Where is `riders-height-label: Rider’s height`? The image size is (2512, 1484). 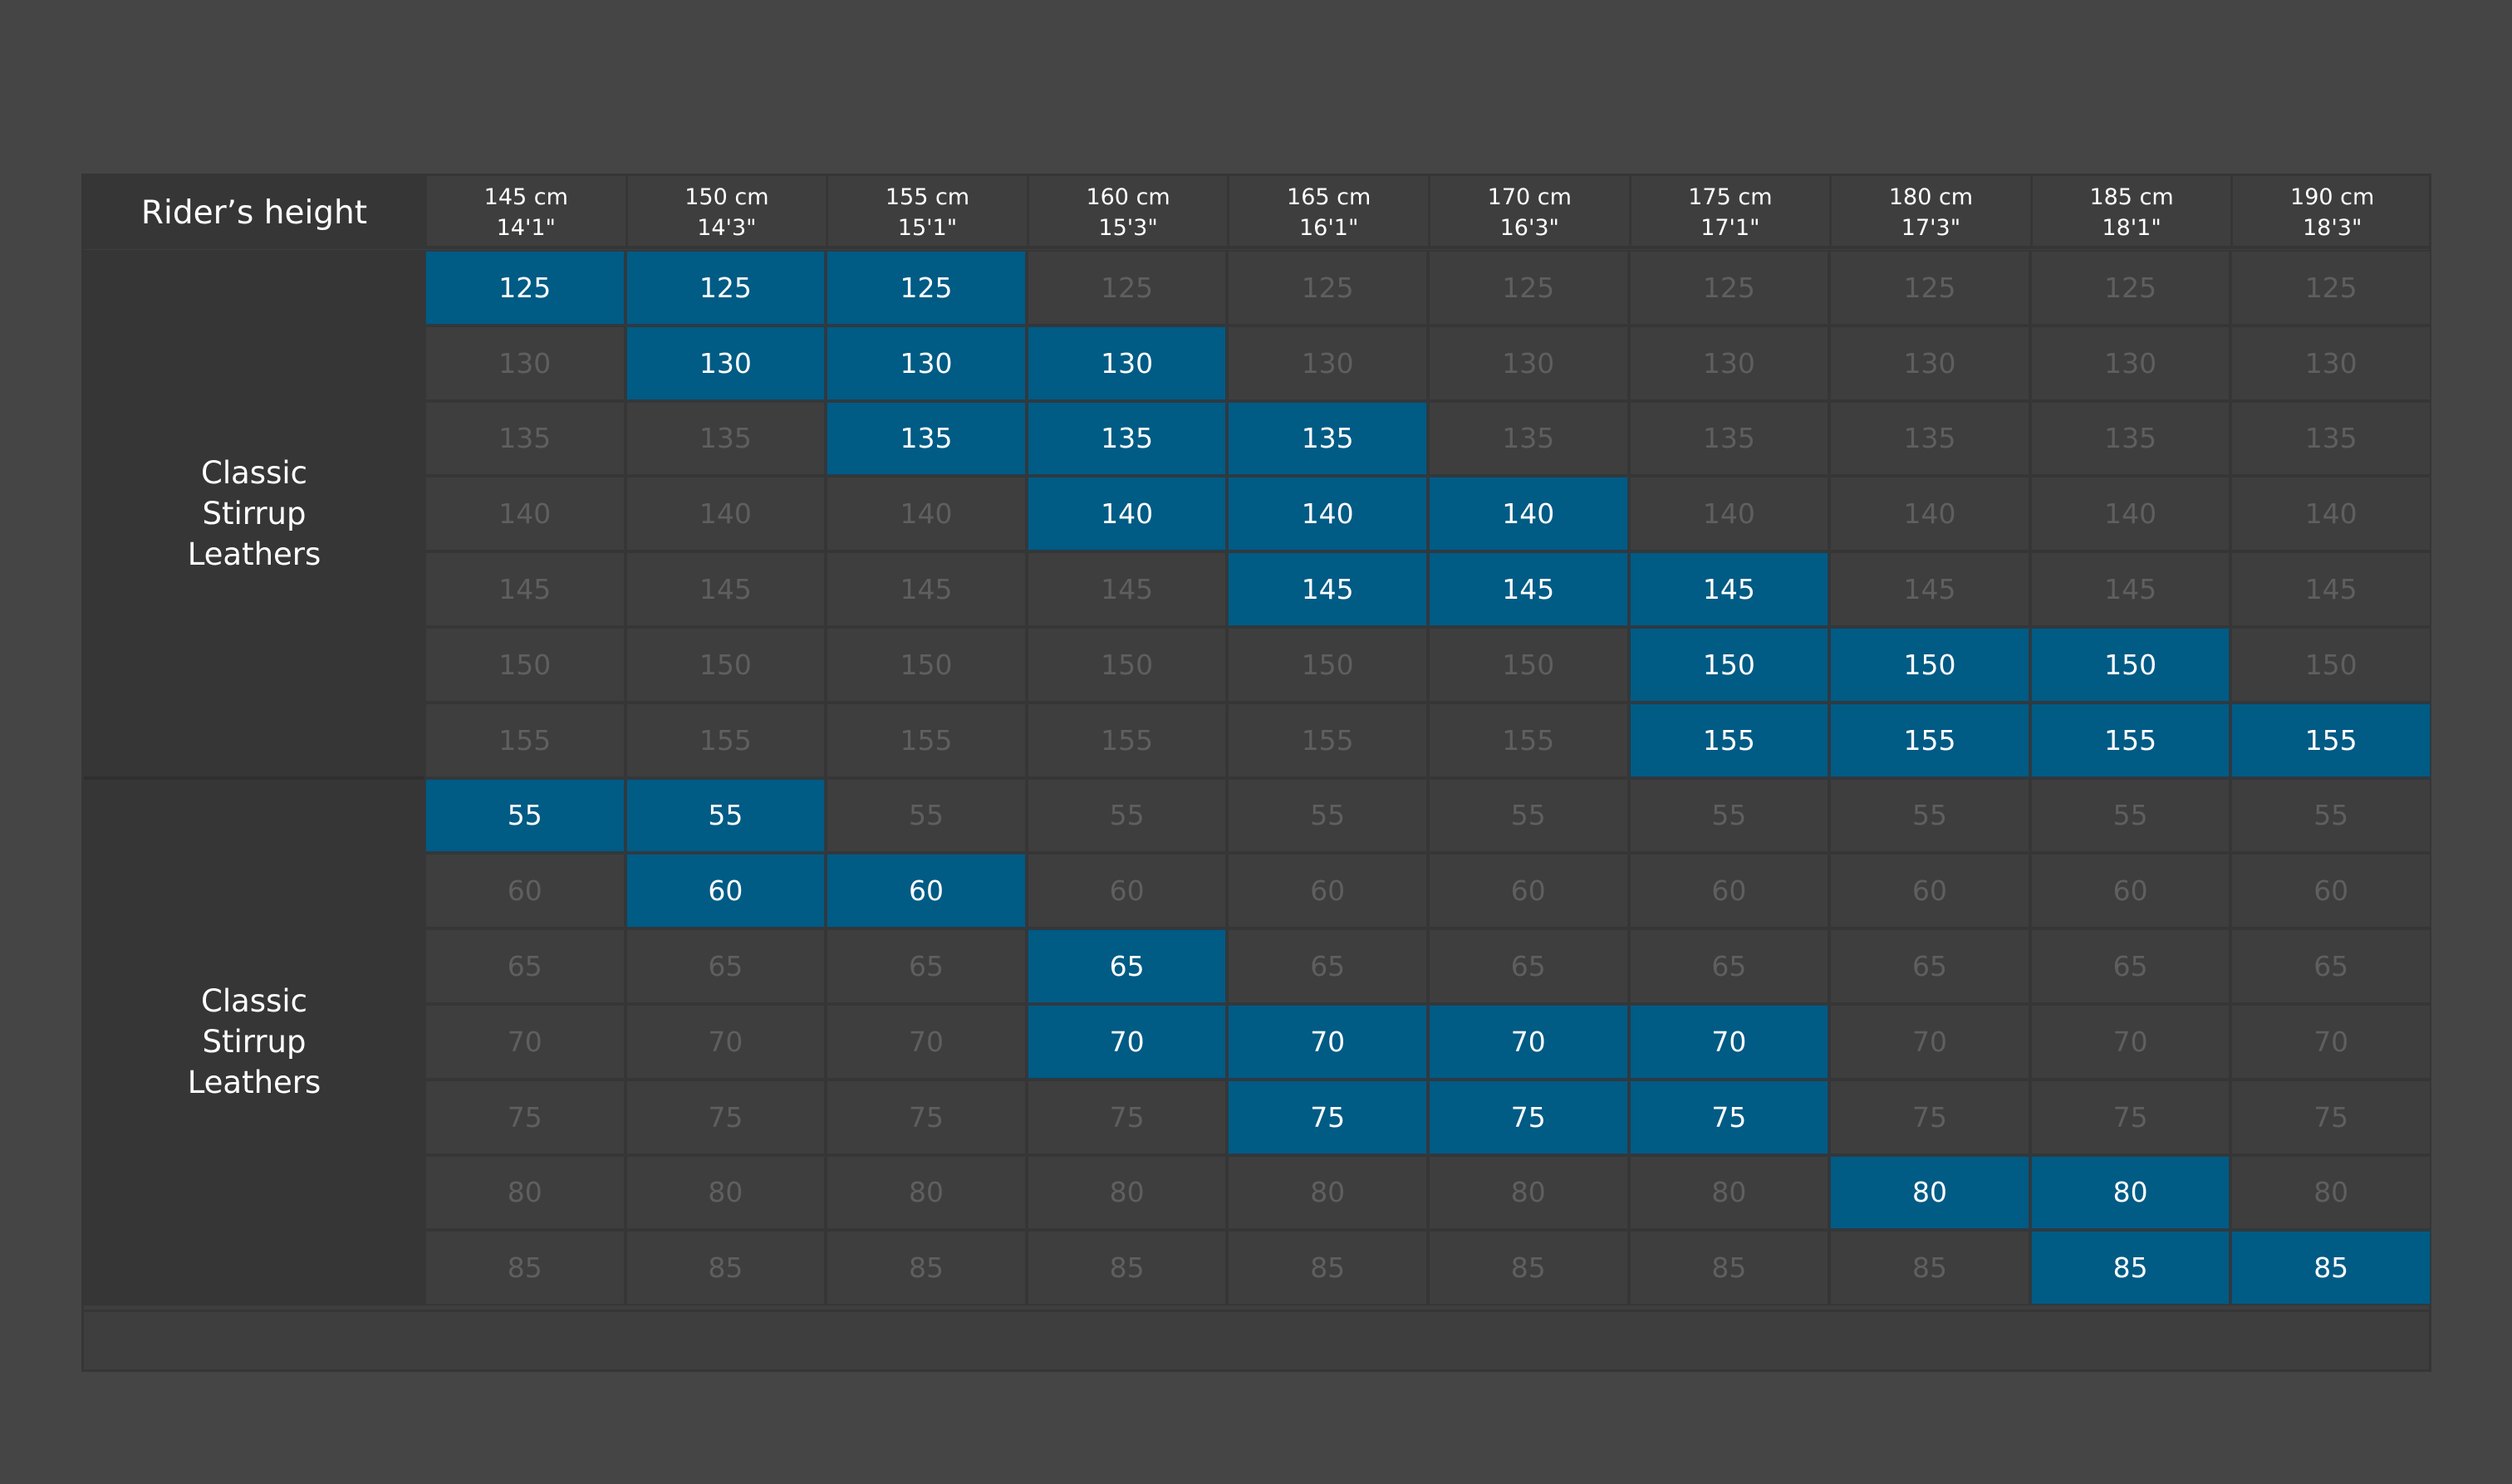
riders-height-label: Rider’s height is located at coordinates (254, 212).